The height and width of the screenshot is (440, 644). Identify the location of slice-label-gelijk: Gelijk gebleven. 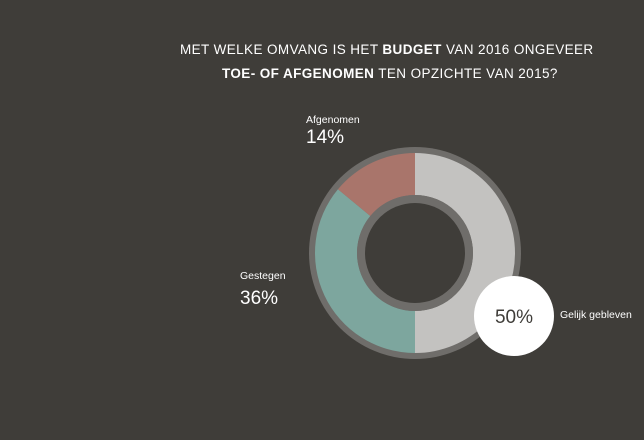
(596, 315).